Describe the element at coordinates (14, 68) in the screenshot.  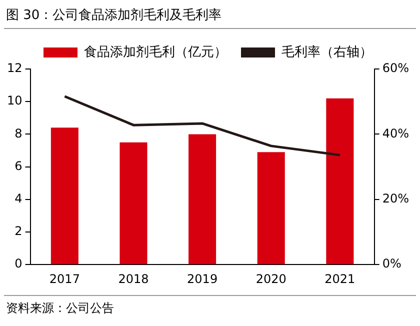
I see `y-tick-label: 12` at that location.